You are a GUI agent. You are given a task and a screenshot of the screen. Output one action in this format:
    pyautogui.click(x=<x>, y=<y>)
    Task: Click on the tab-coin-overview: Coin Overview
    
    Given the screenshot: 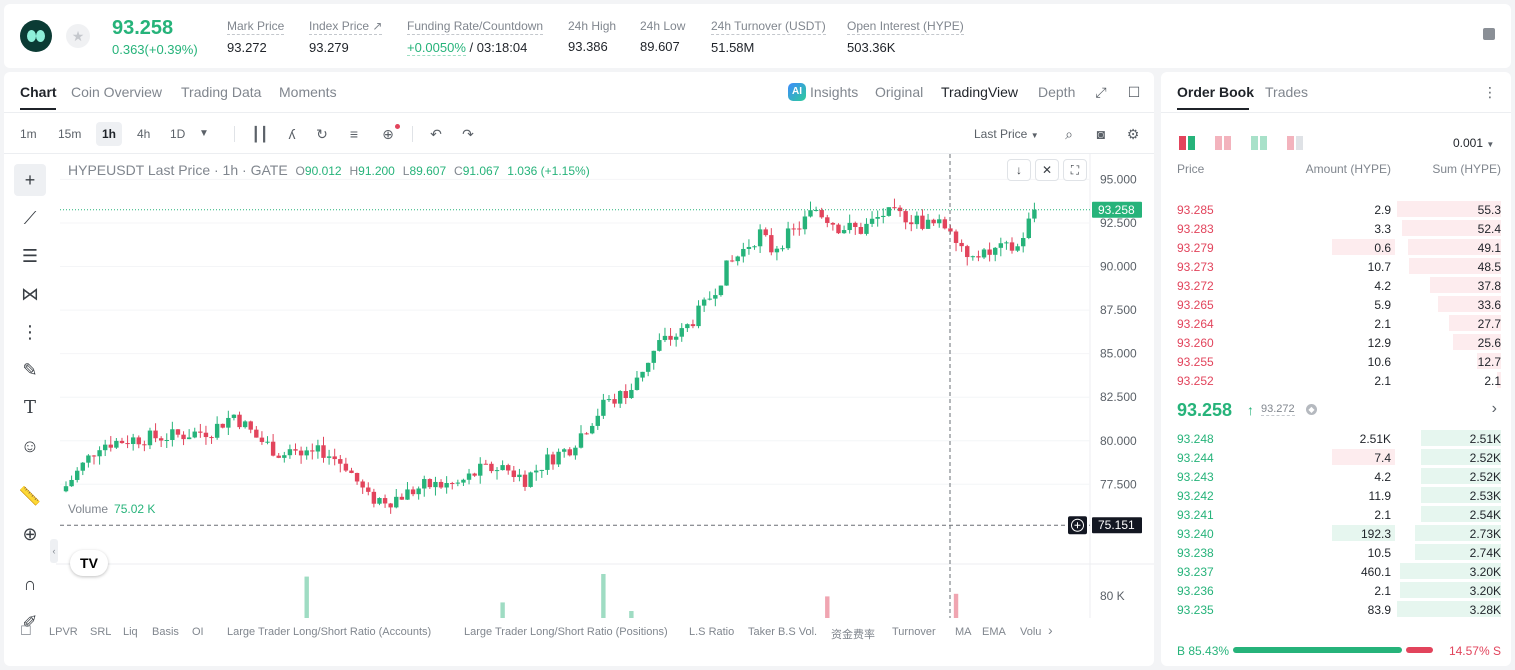 What is the action you would take?
    pyautogui.click(x=117, y=92)
    